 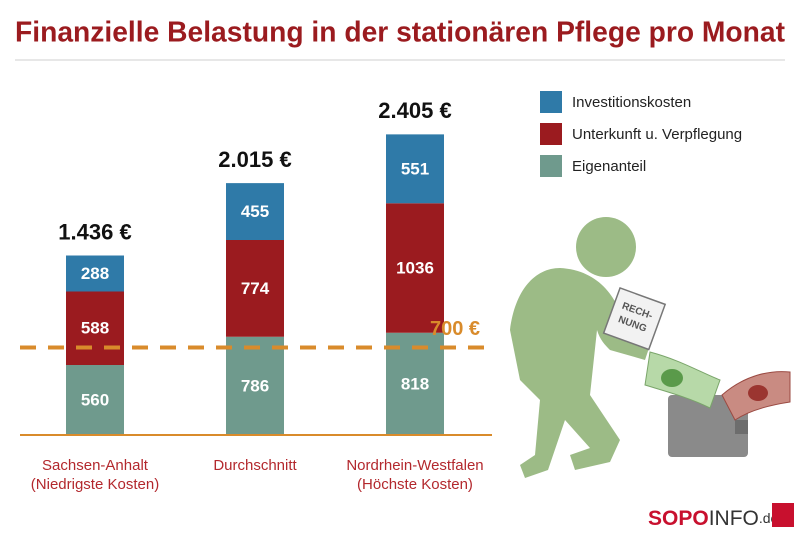 I want to click on total-label: 2.015 €, so click(x=254, y=159).